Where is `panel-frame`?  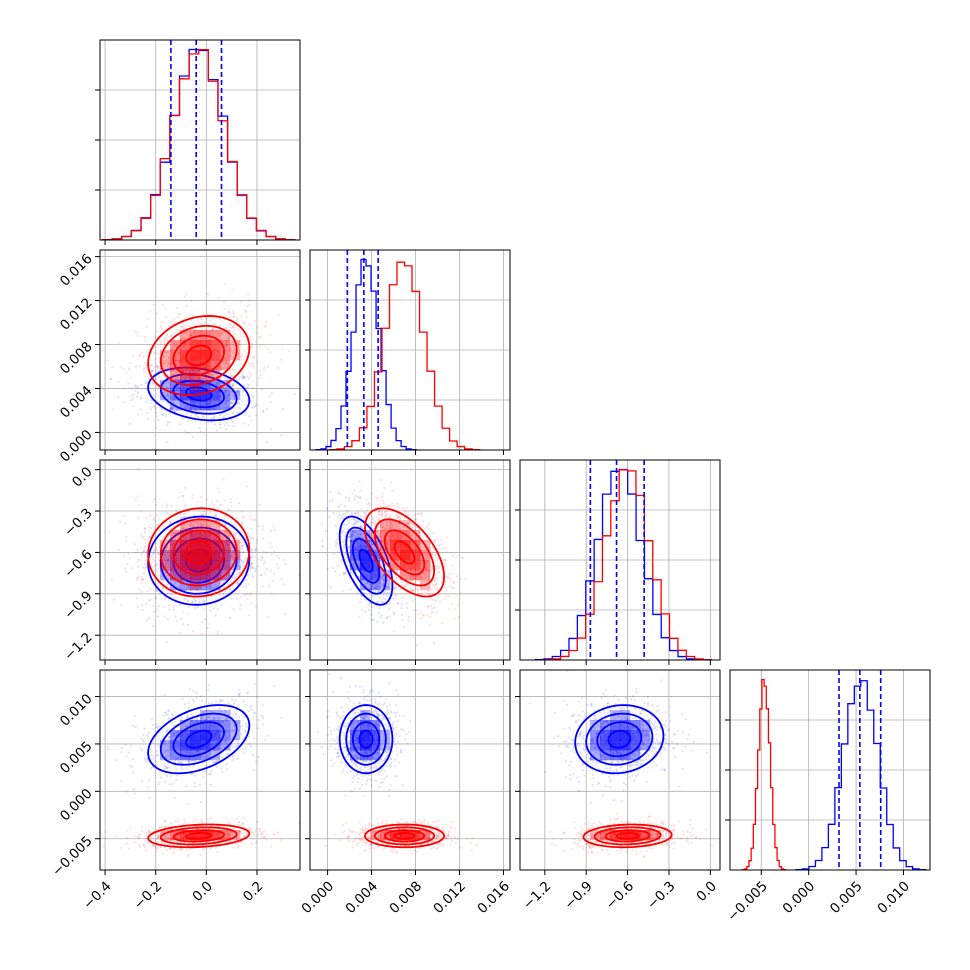 panel-frame is located at coordinates (200, 350).